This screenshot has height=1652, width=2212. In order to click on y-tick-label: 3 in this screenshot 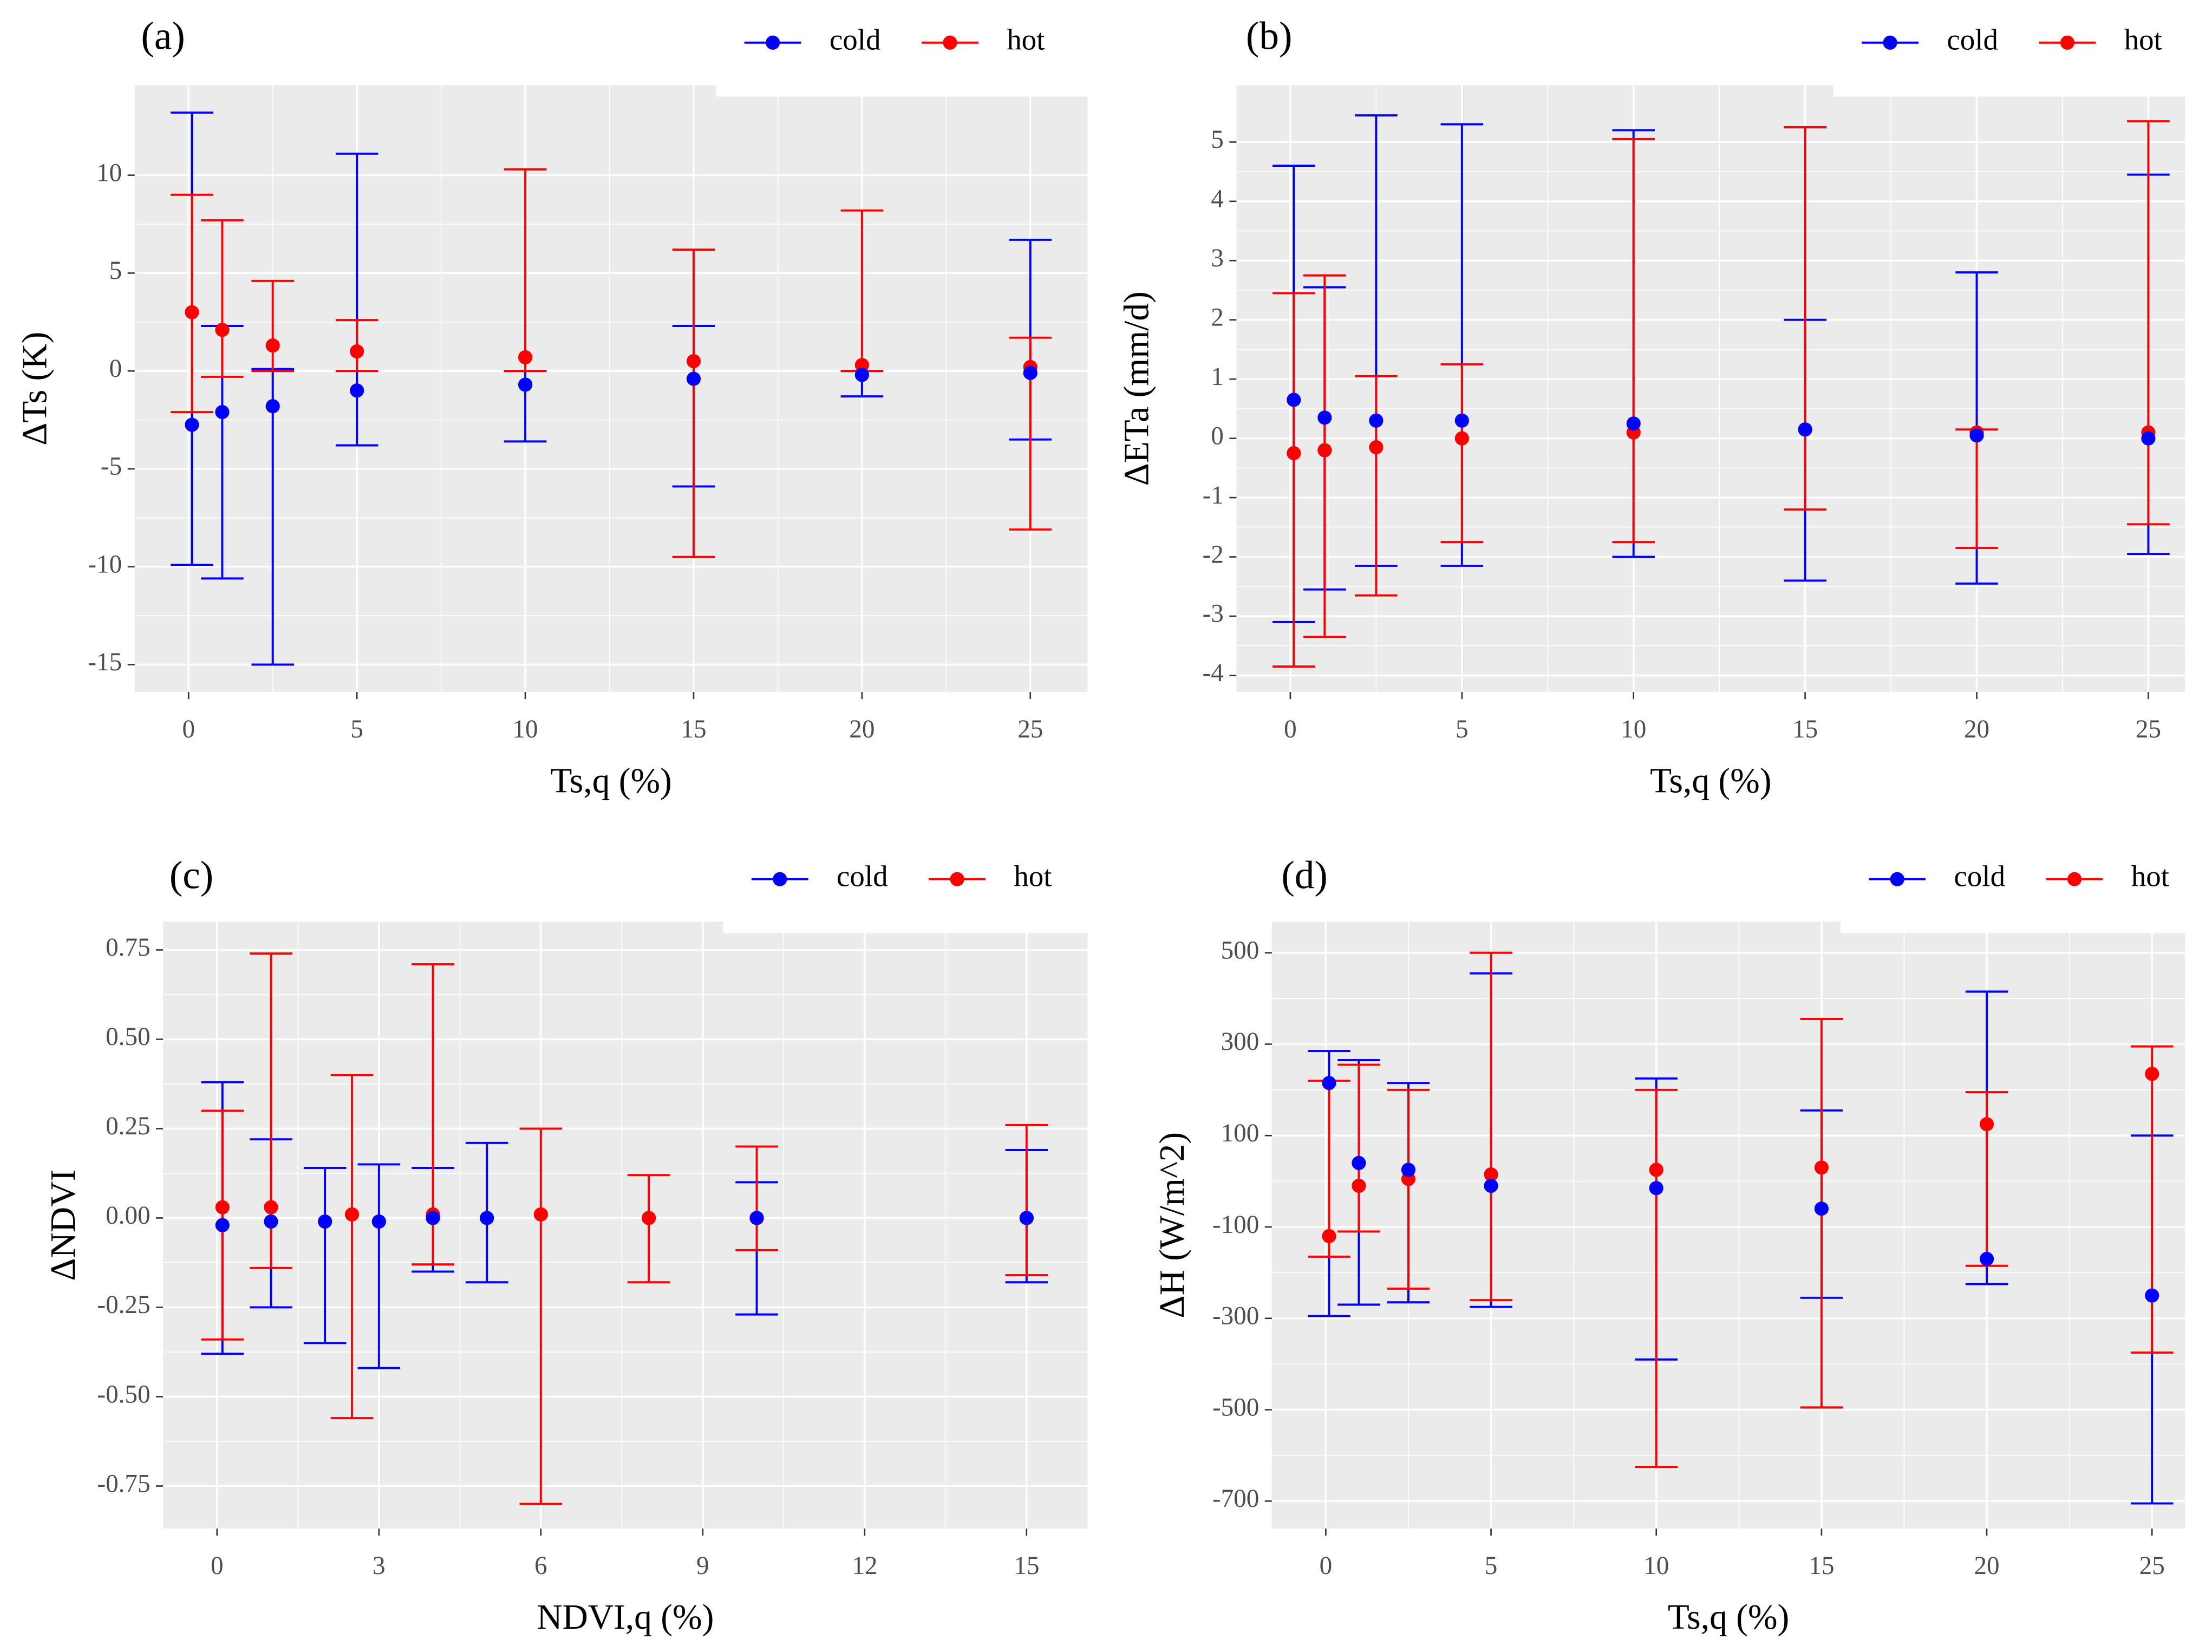, I will do `click(1217, 258)`.